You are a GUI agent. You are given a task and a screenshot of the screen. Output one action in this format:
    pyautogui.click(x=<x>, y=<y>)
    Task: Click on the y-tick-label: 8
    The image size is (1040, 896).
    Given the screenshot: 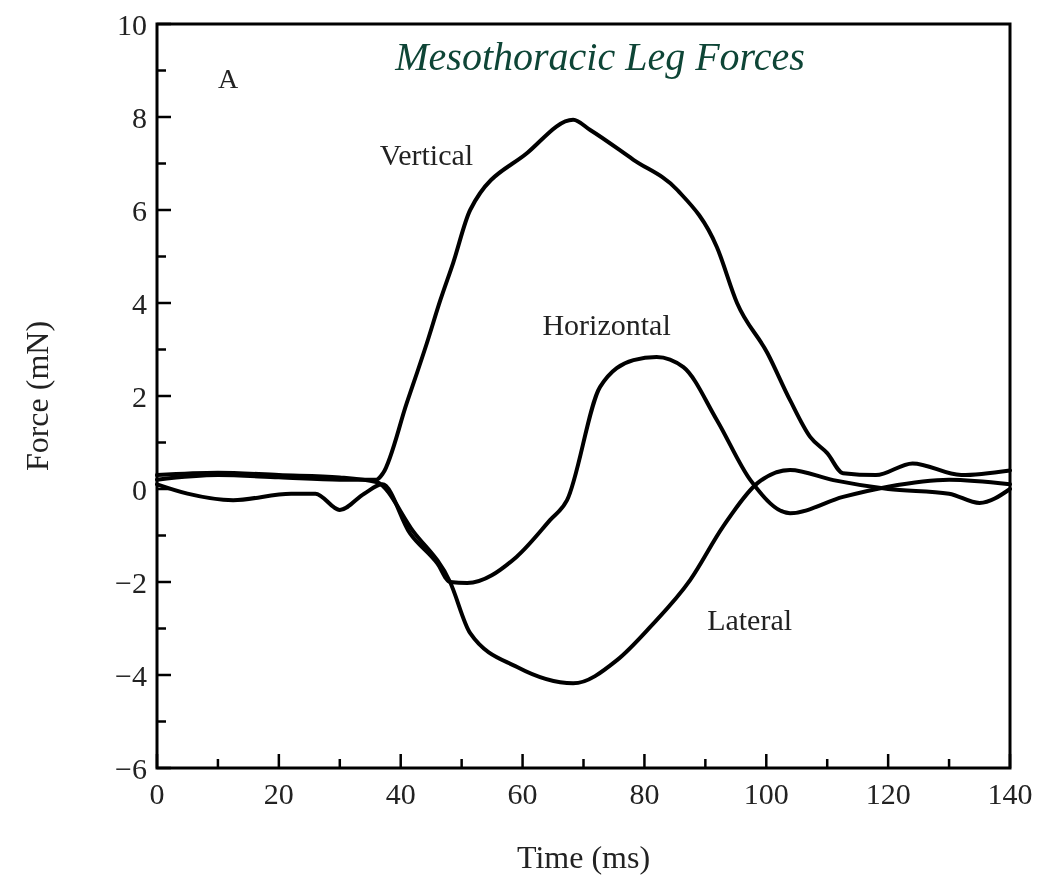 What is the action you would take?
    pyautogui.click(x=139, y=117)
    